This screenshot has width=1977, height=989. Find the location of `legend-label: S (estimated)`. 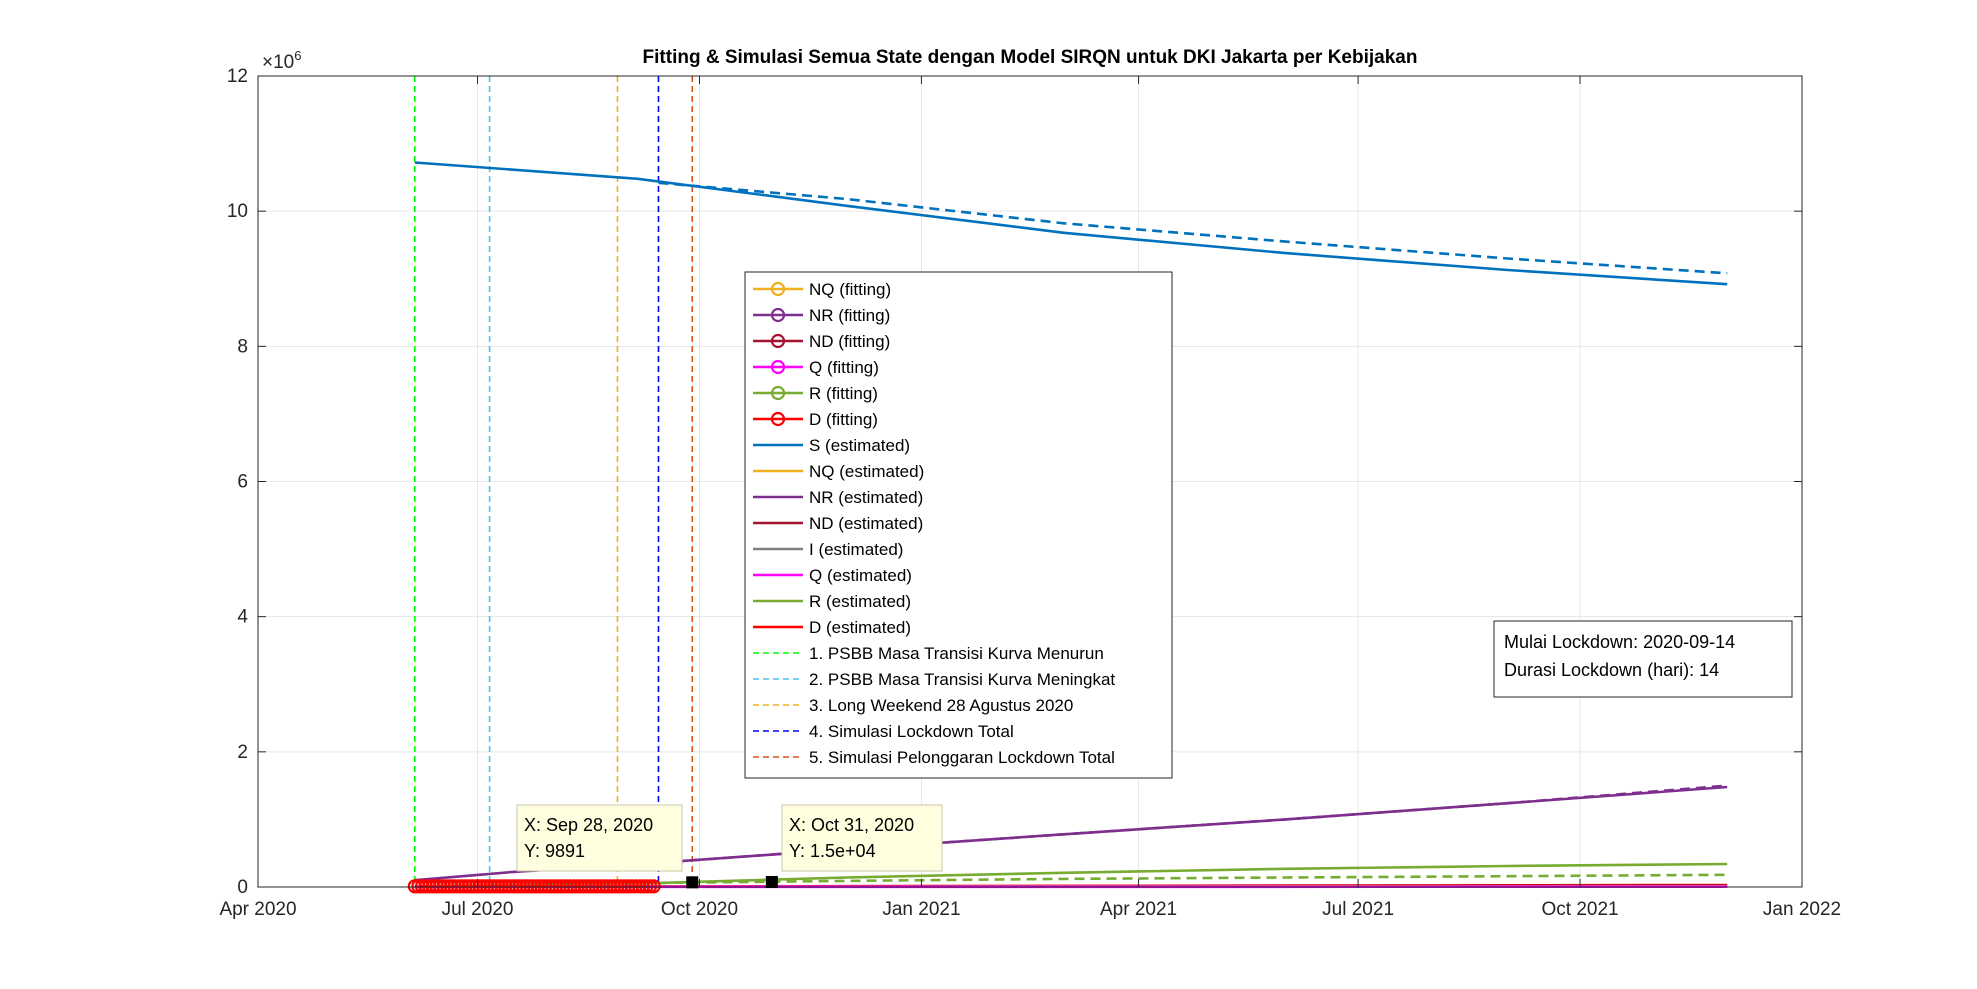

legend-label: S (estimated) is located at coordinates (859, 445).